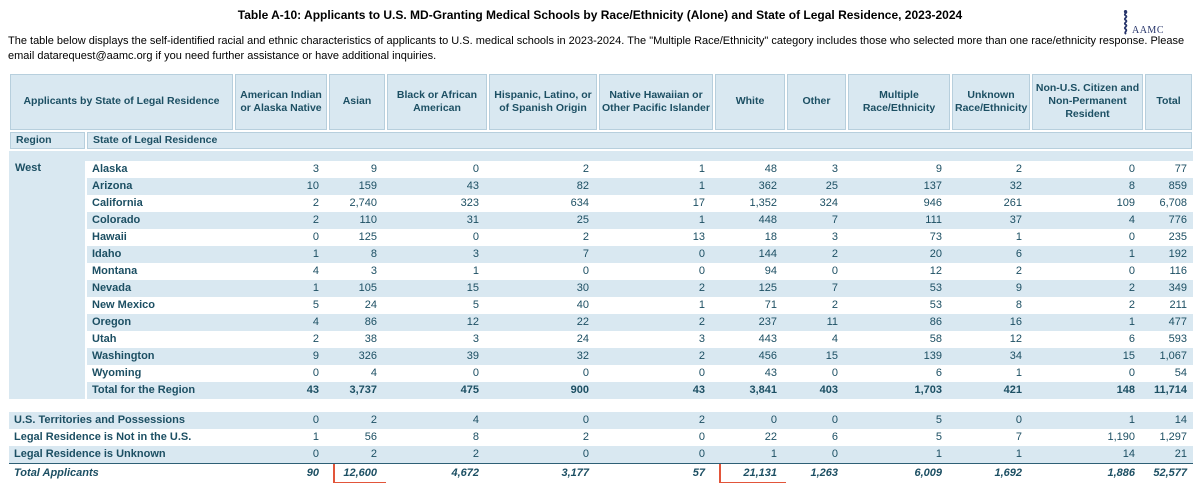 Image resolution: width=1200 pixels, height=483 pixels. I want to click on value-cell: 211, so click(1178, 305).